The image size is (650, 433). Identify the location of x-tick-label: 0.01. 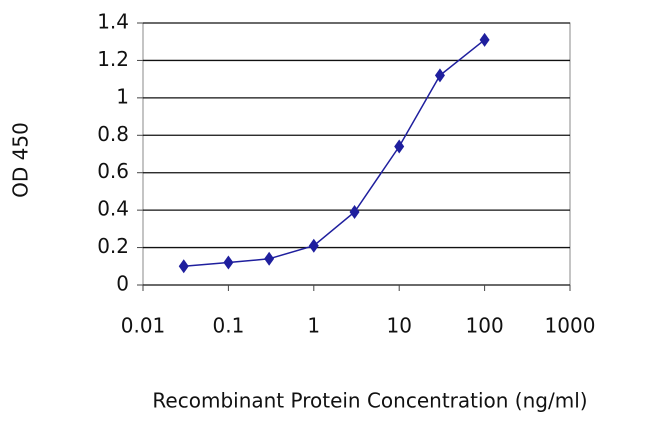
(143, 326).